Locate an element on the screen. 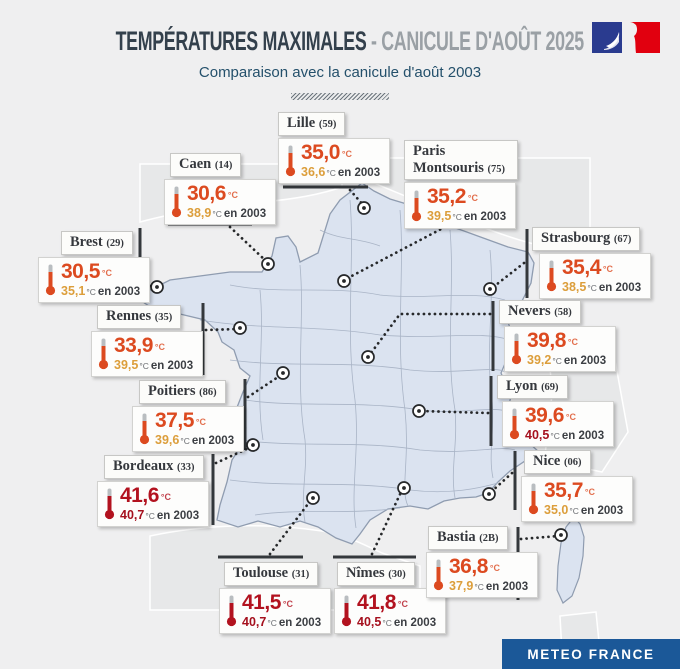  leader-line-lyon is located at coordinates (454, 412).